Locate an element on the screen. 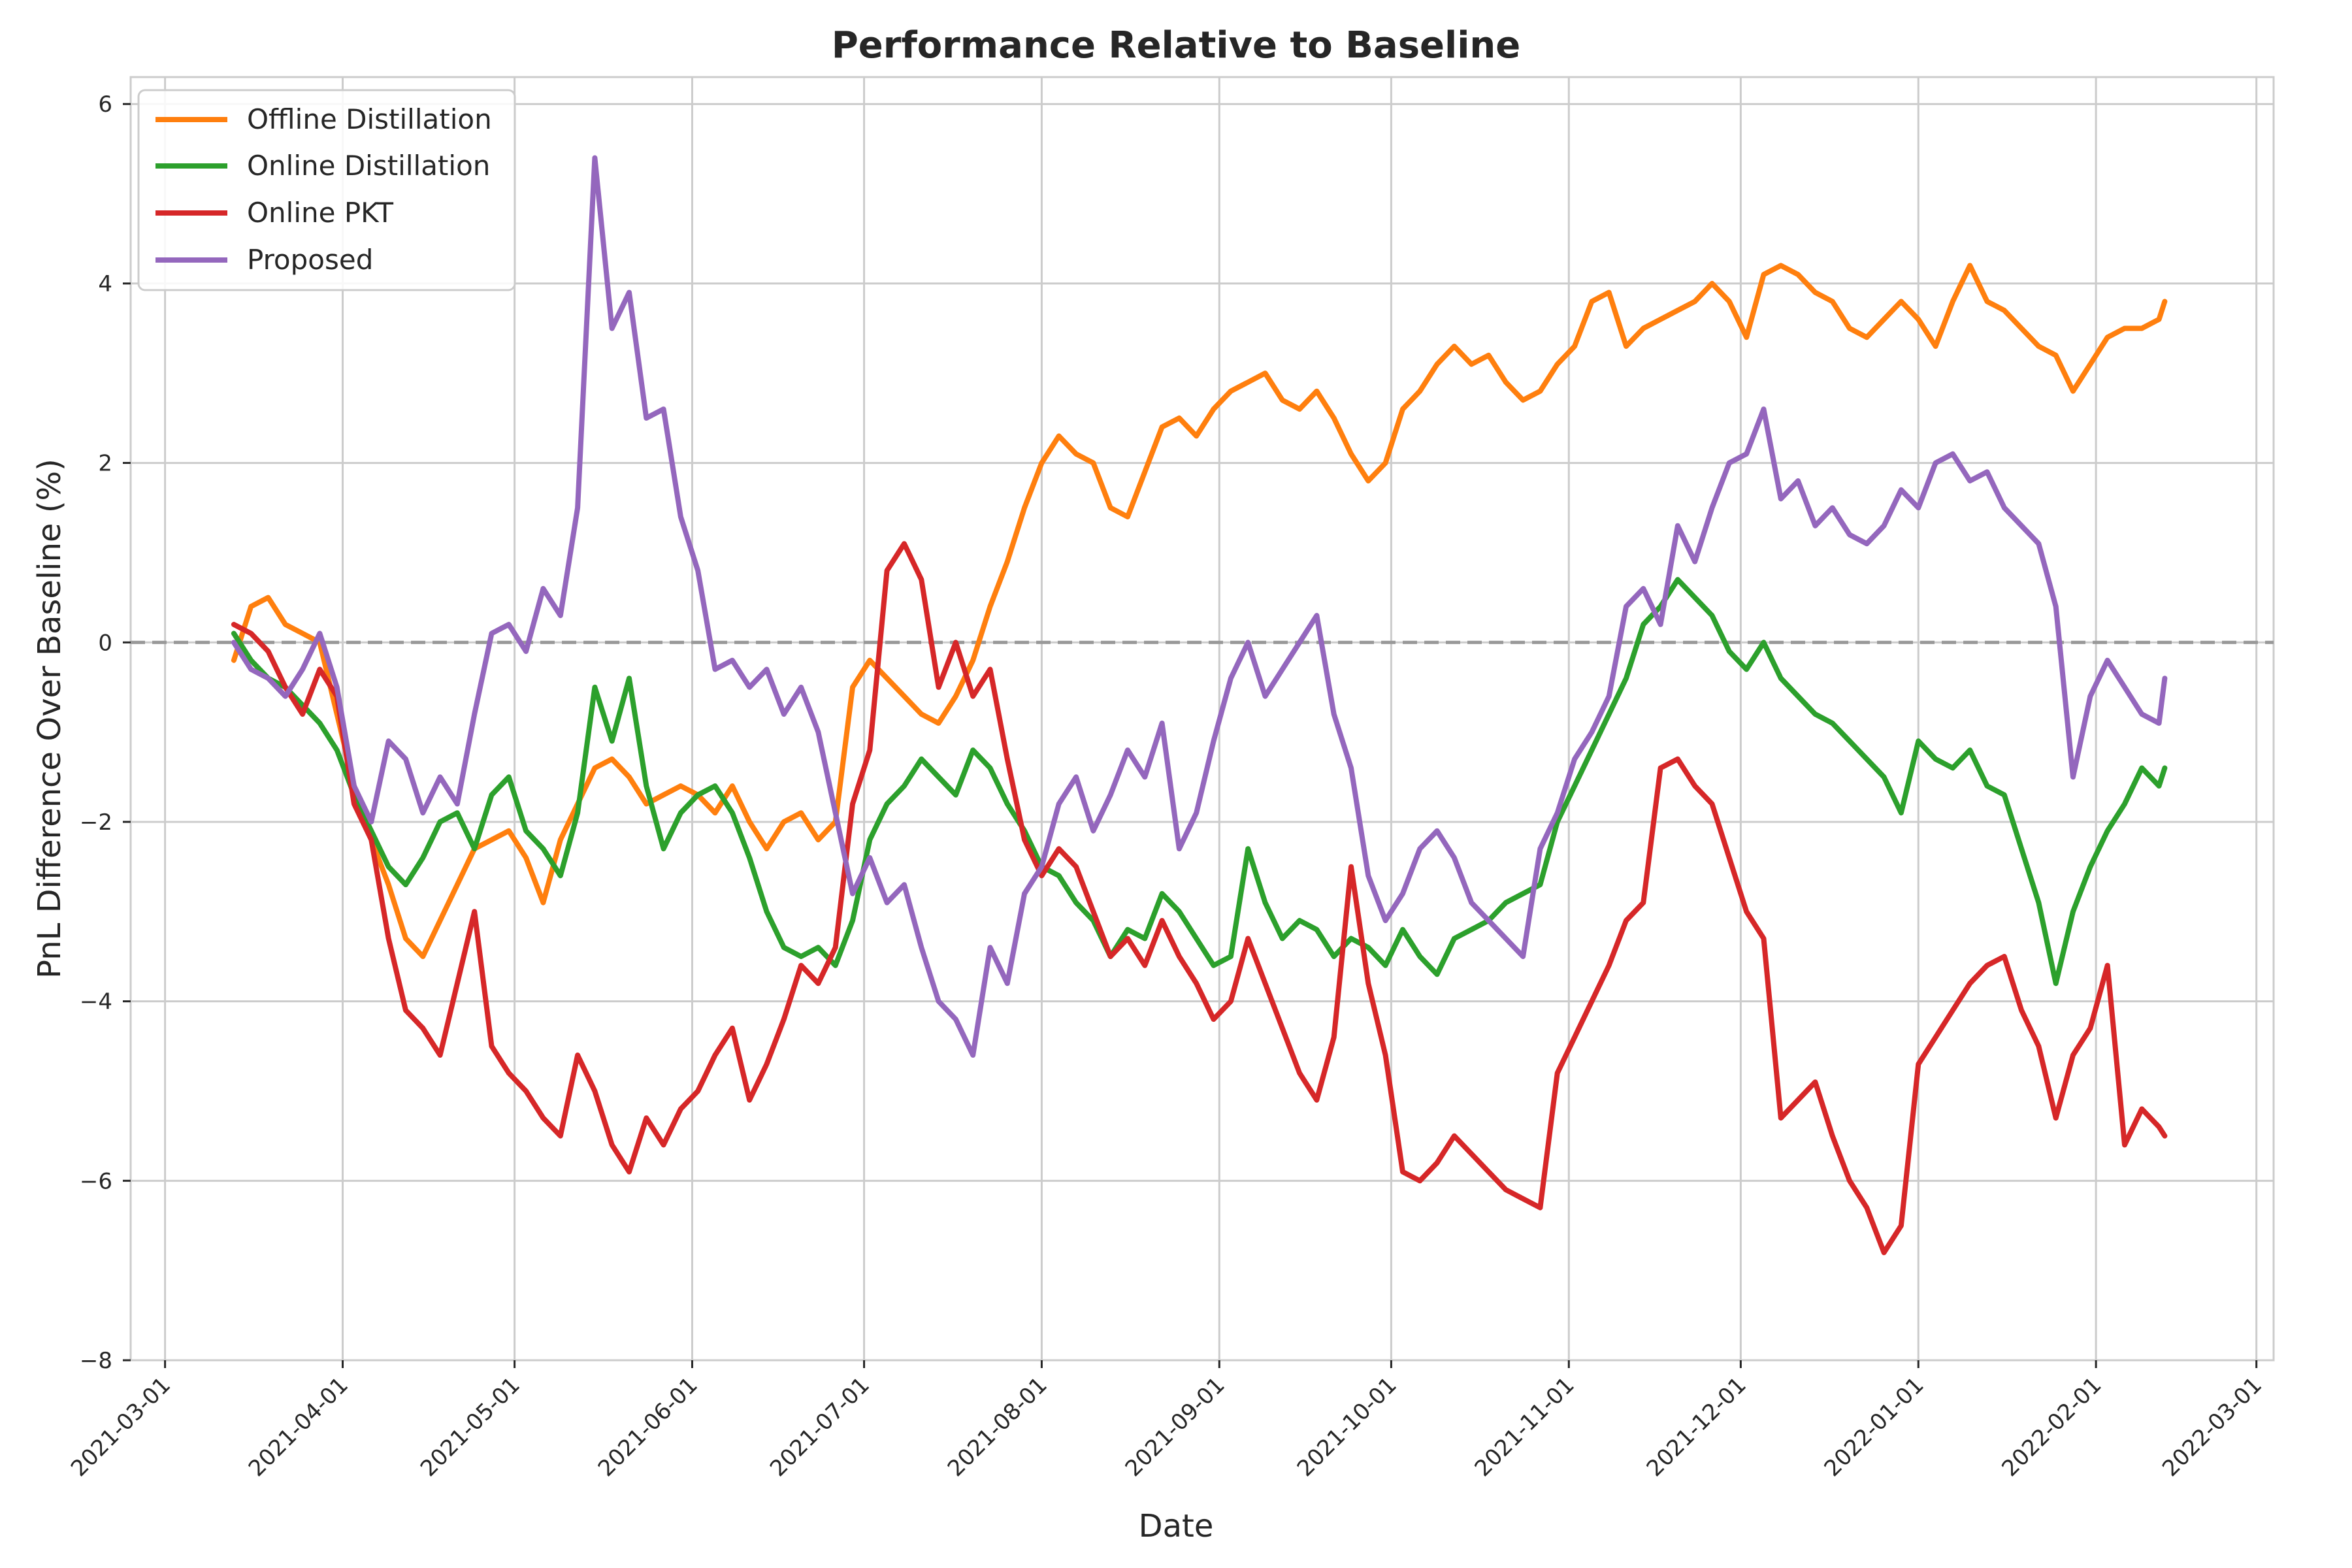 The width and height of the screenshot is (2352, 1568). y-tick-label: 2 is located at coordinates (105, 464).